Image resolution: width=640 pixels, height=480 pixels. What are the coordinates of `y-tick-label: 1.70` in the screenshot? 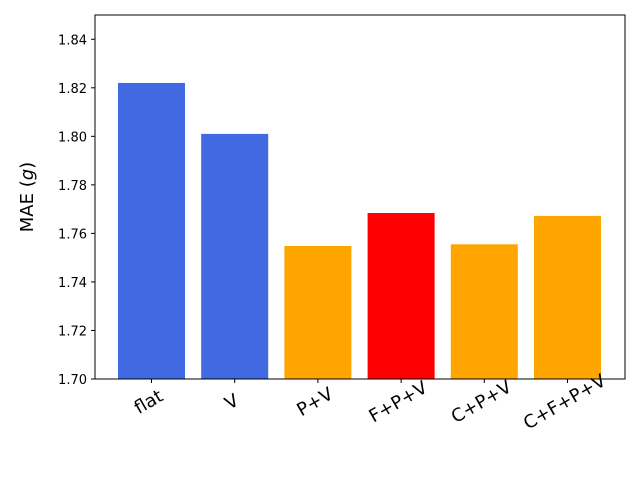 It's located at (72, 380).